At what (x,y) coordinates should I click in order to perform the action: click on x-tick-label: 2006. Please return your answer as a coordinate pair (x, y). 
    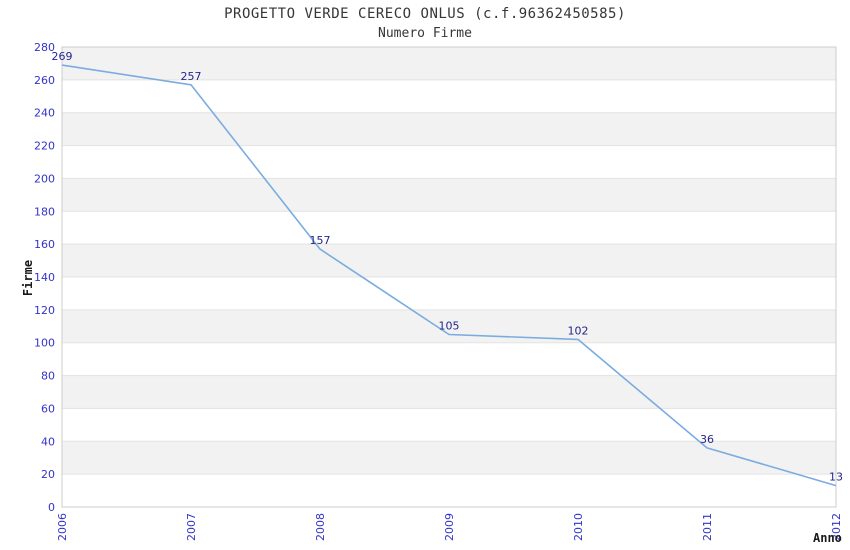
    Looking at the image, I should click on (62, 527).